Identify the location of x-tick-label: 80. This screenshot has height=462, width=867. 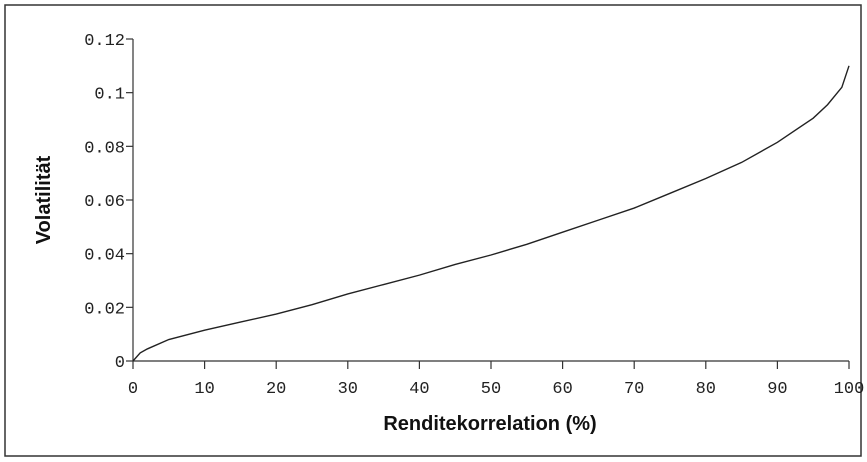
(706, 389).